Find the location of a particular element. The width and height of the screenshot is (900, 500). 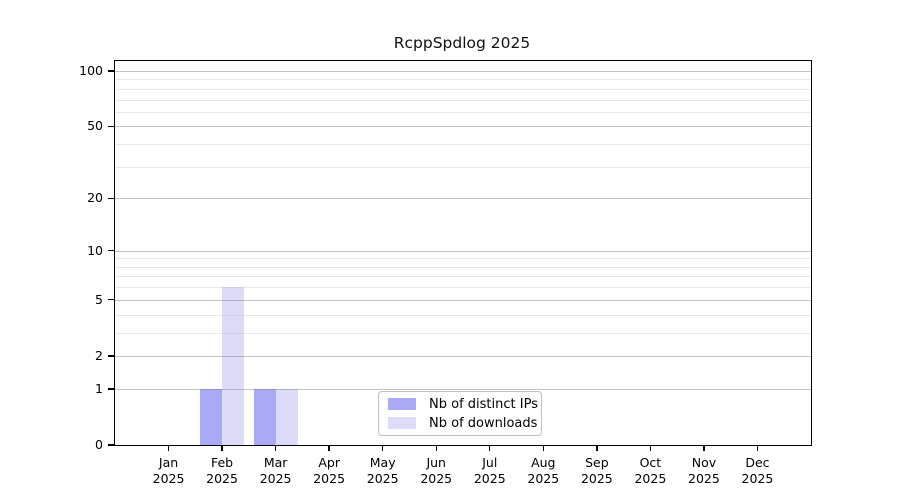

x-tick-label: Jun 2025 is located at coordinates (436, 471).